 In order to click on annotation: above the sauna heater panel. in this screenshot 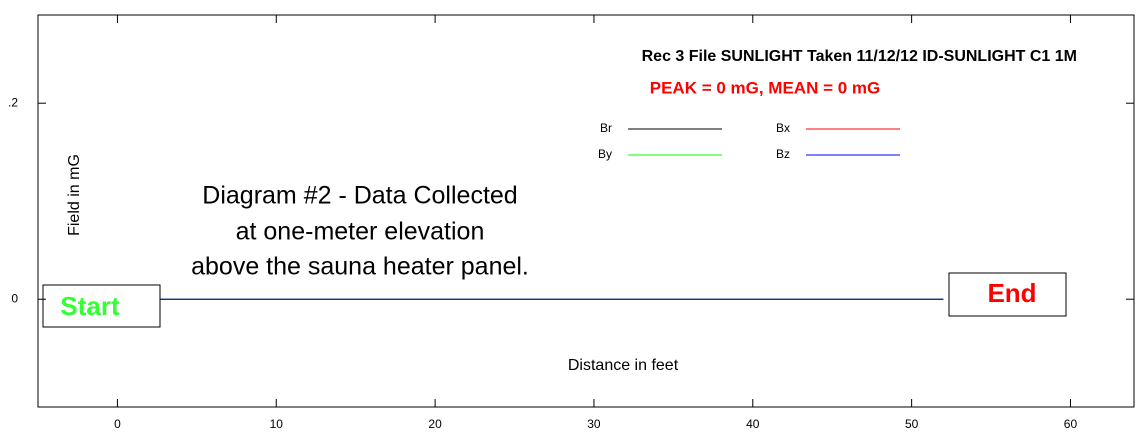, I will do `click(360, 267)`.